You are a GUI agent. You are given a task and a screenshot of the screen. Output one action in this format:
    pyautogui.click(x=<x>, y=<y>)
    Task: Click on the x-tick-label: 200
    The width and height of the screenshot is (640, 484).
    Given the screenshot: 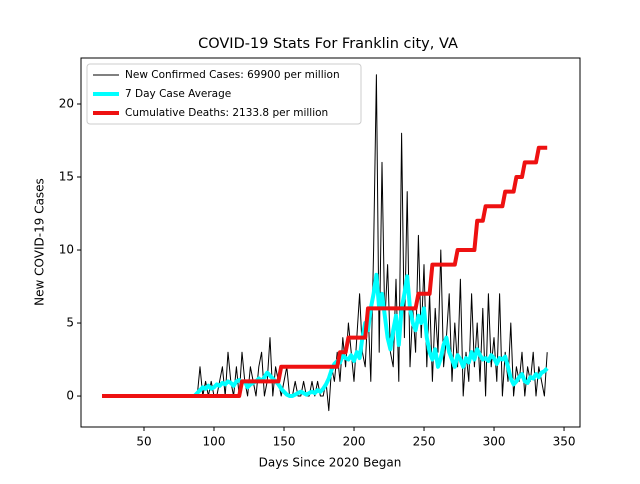 What is the action you would take?
    pyautogui.click(x=354, y=442)
    